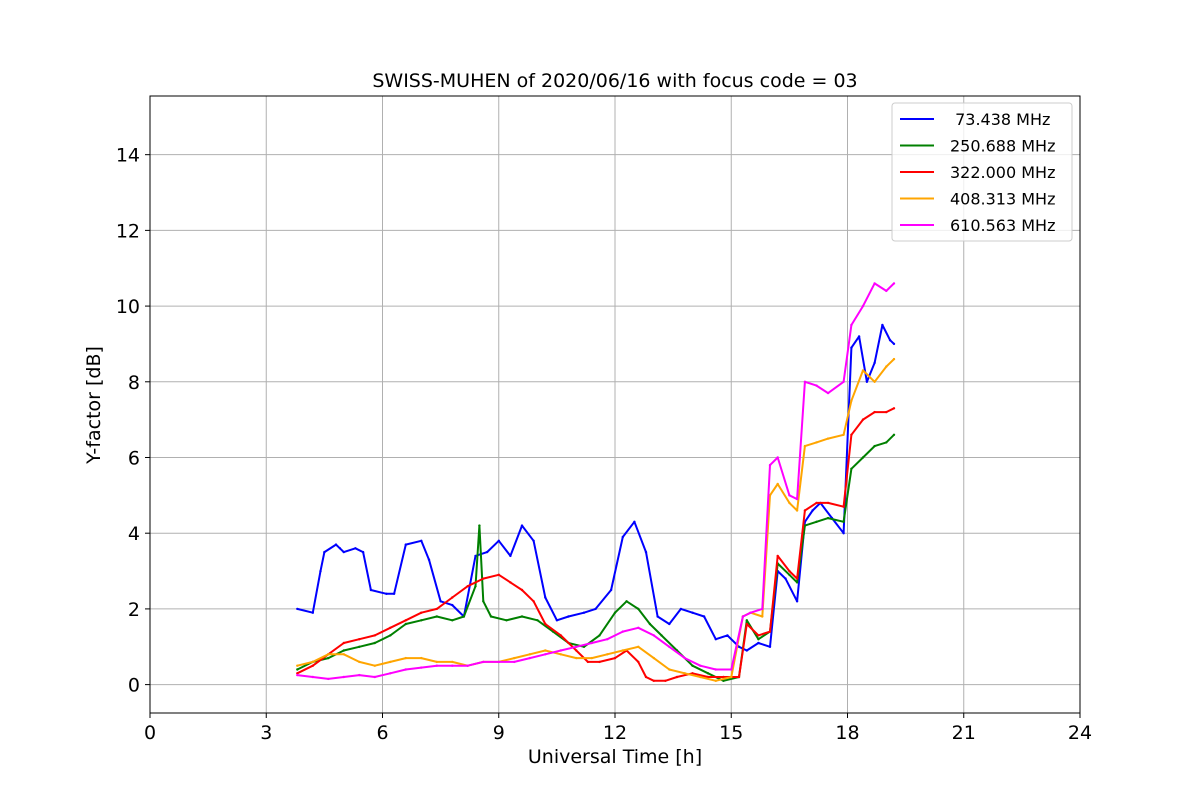  Describe the element at coordinates (150, 733) in the screenshot. I see `x-tick-label: 0` at that location.